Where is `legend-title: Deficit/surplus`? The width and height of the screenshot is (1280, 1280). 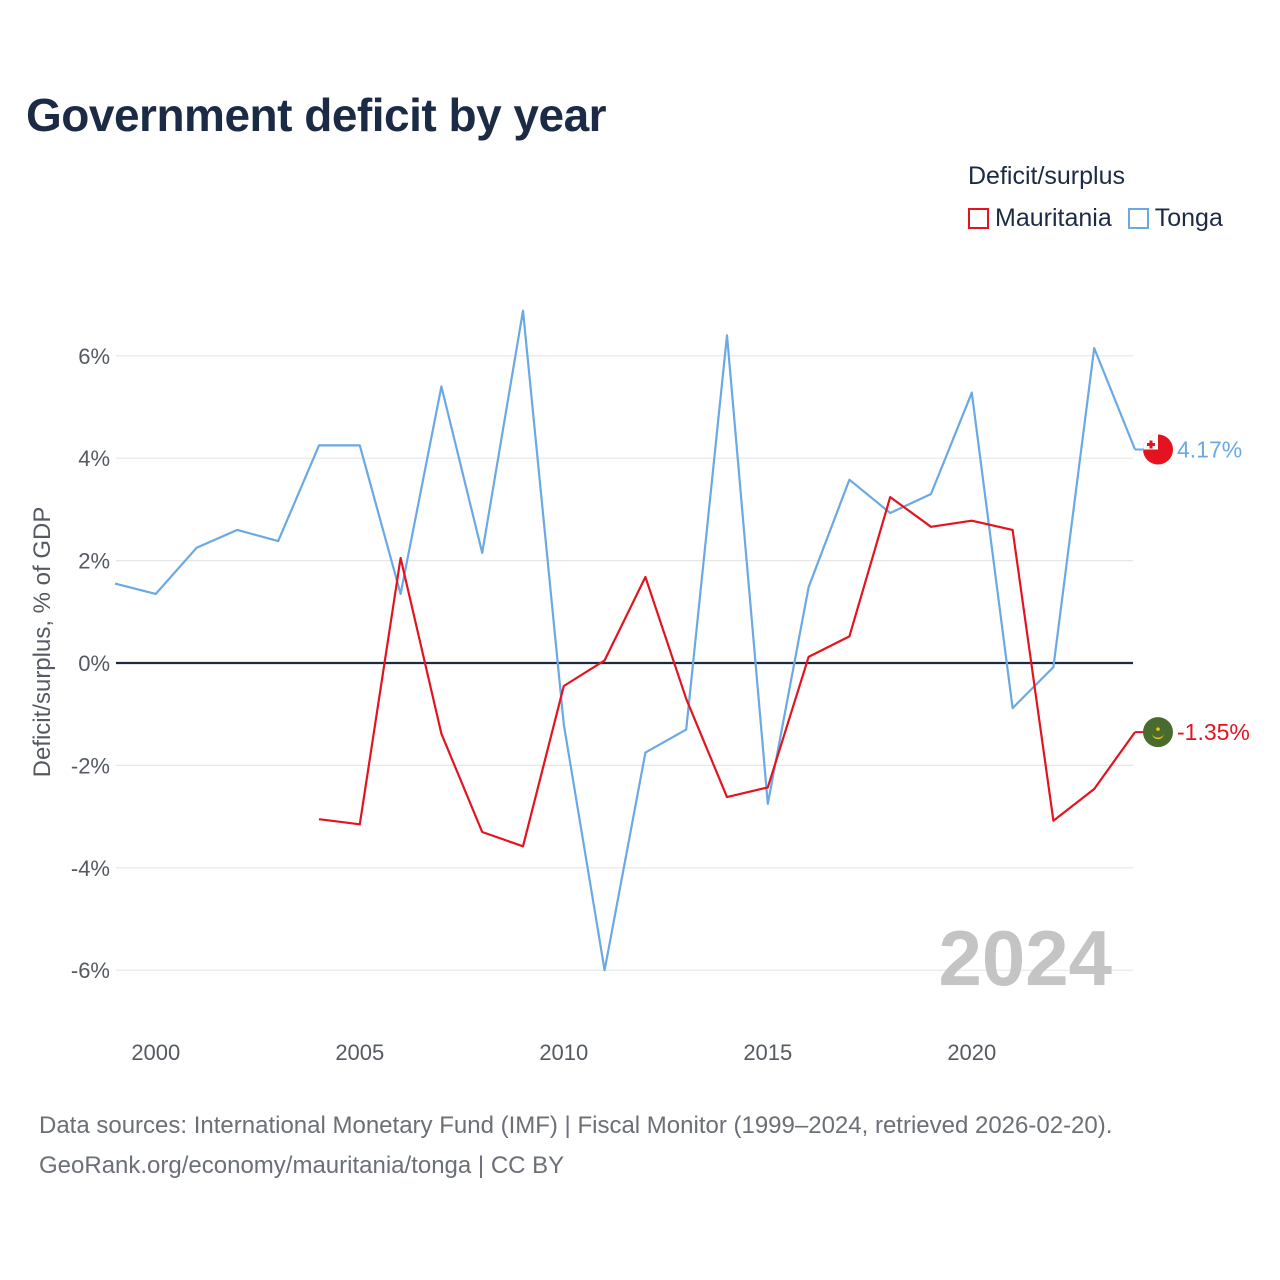 legend-title: Deficit/surplus is located at coordinates (1046, 176).